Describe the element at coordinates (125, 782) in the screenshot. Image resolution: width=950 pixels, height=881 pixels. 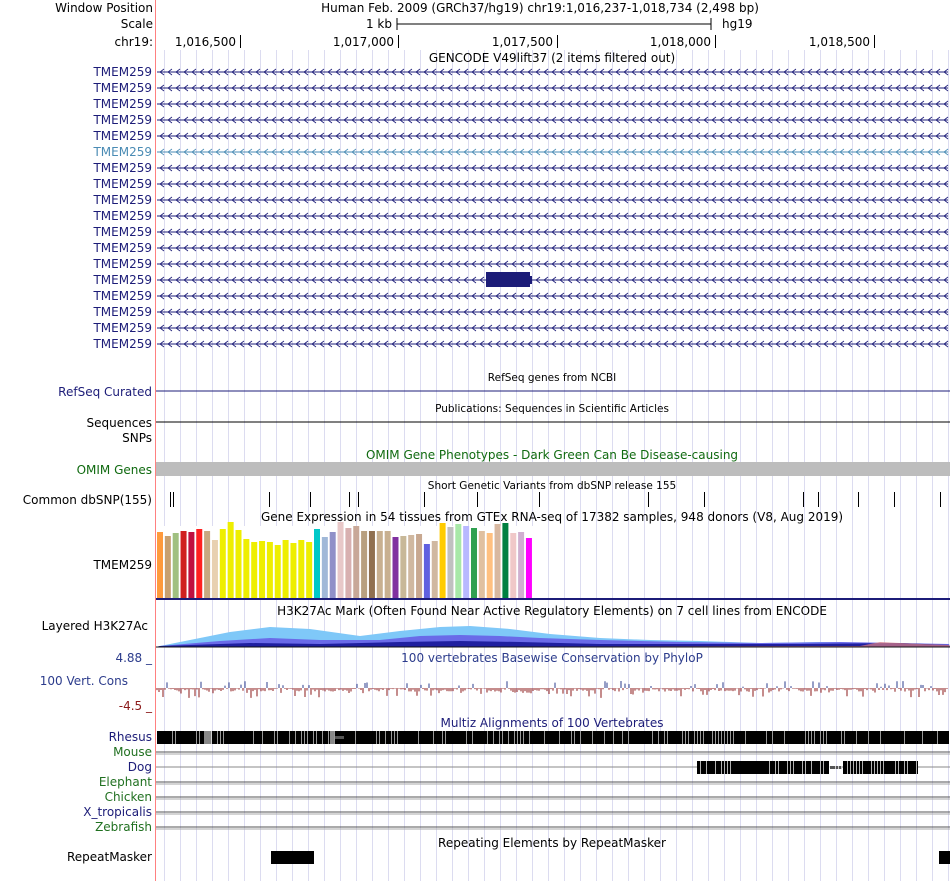
I see `species-label: Elephant` at that location.